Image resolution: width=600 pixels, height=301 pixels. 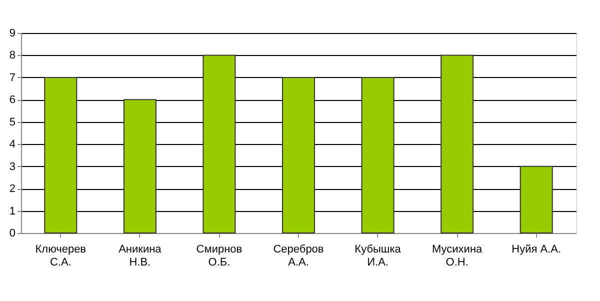 I want to click on y-tick-label: 9, so click(x=12, y=34).